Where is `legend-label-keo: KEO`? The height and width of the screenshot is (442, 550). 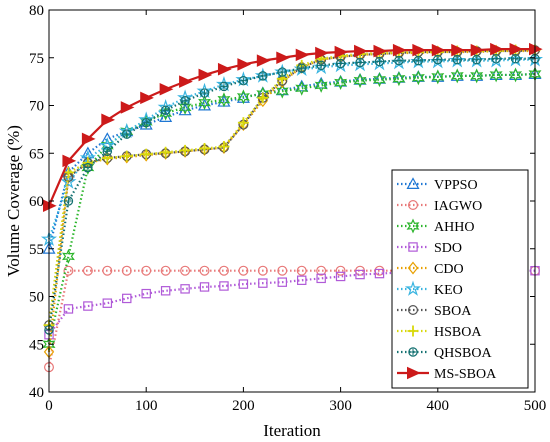 legend-label-keo: KEO is located at coordinates (448, 290).